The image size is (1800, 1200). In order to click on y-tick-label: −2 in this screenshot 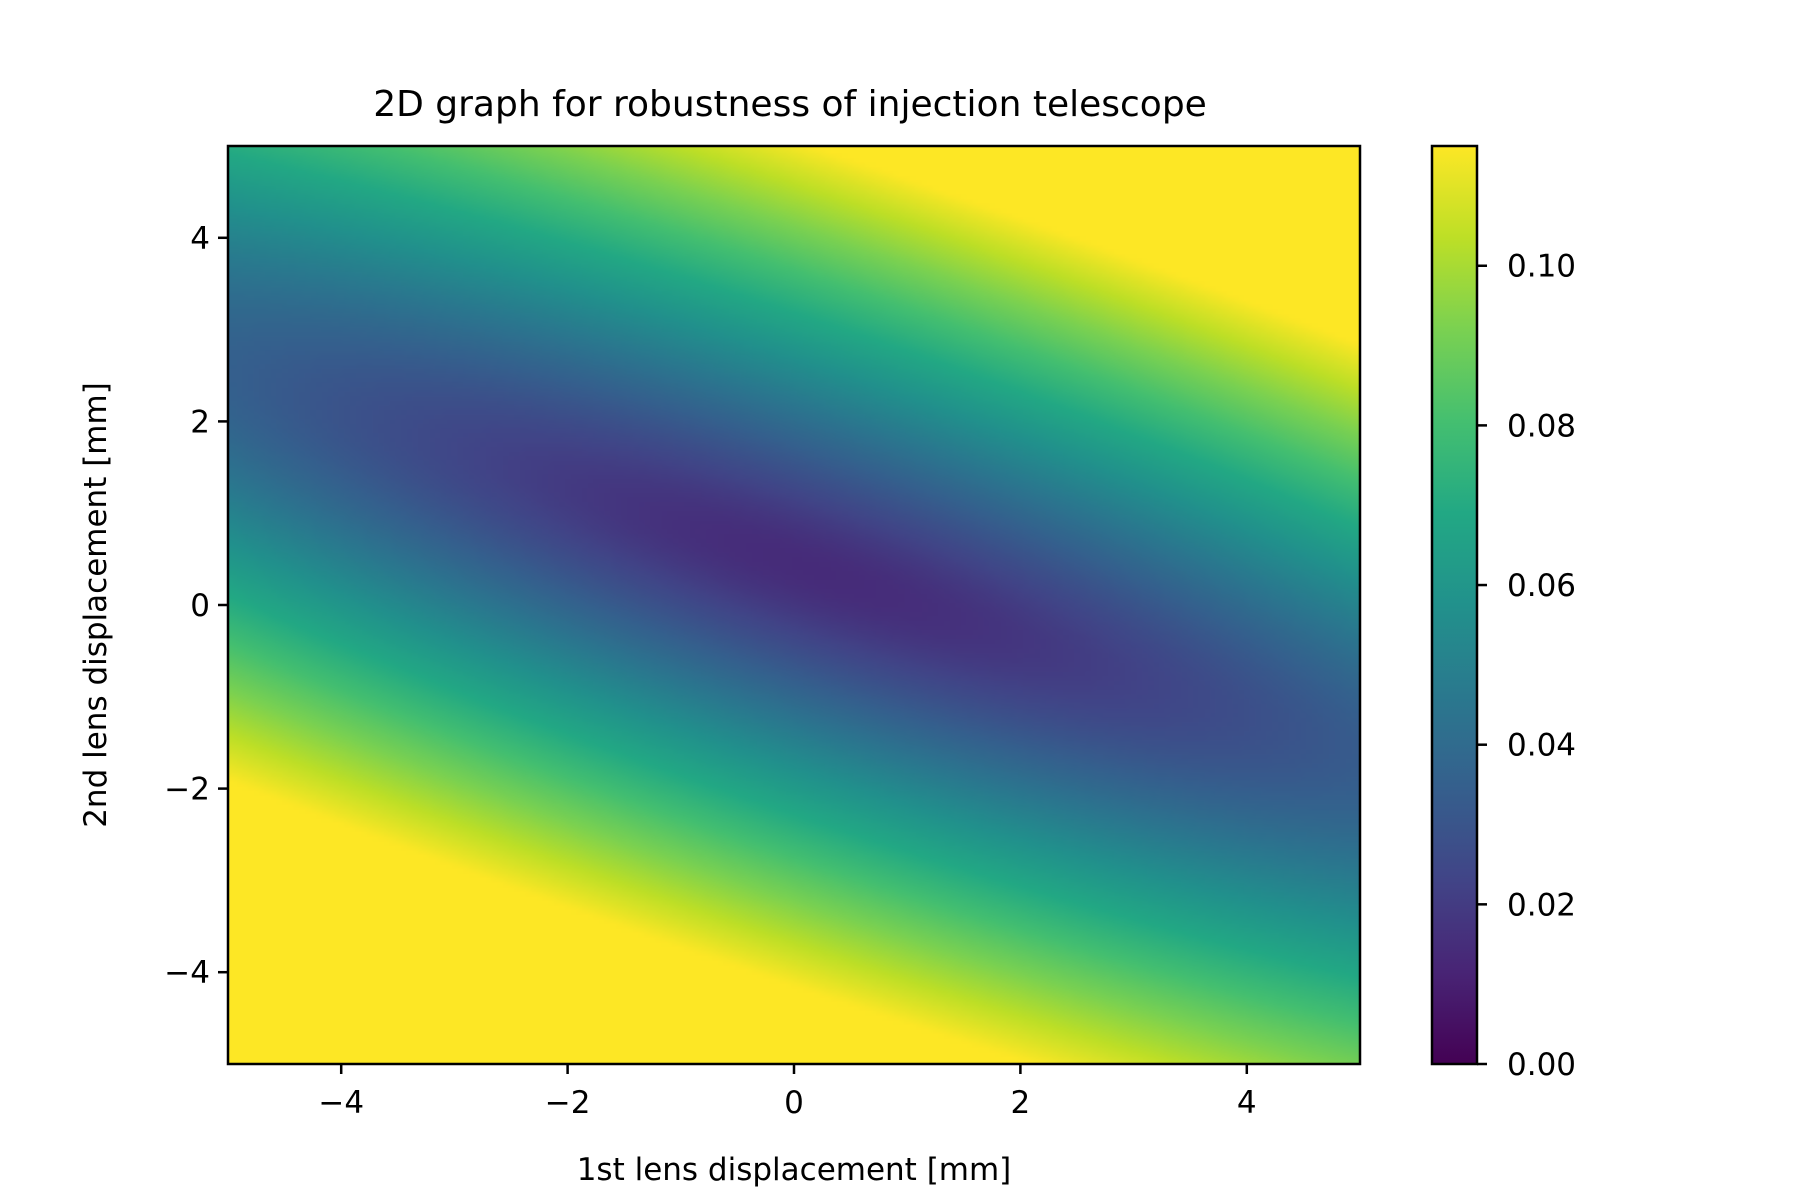, I will do `click(187, 790)`.